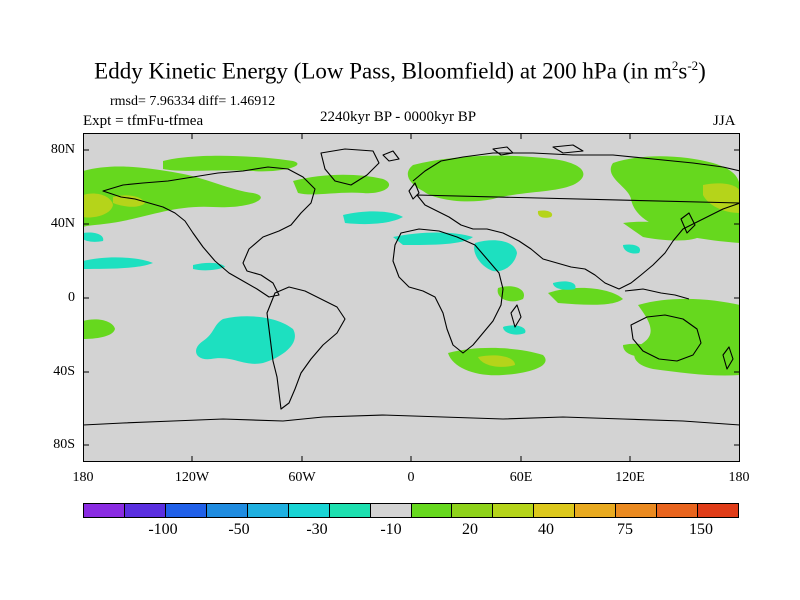  Describe the element at coordinates (448, 291) in the screenshot. I see `coast-africa` at that location.